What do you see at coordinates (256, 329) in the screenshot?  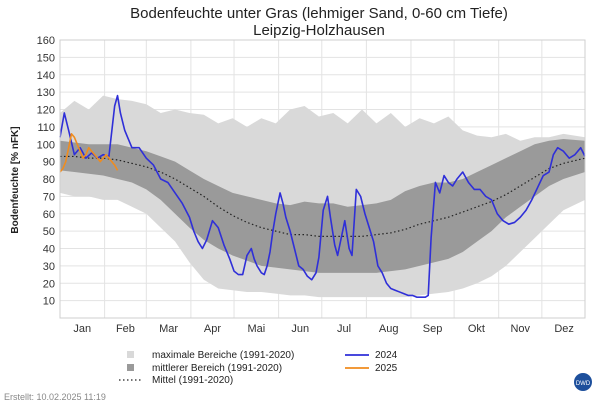 I see `x-tick-label: Mai` at bounding box center [256, 329].